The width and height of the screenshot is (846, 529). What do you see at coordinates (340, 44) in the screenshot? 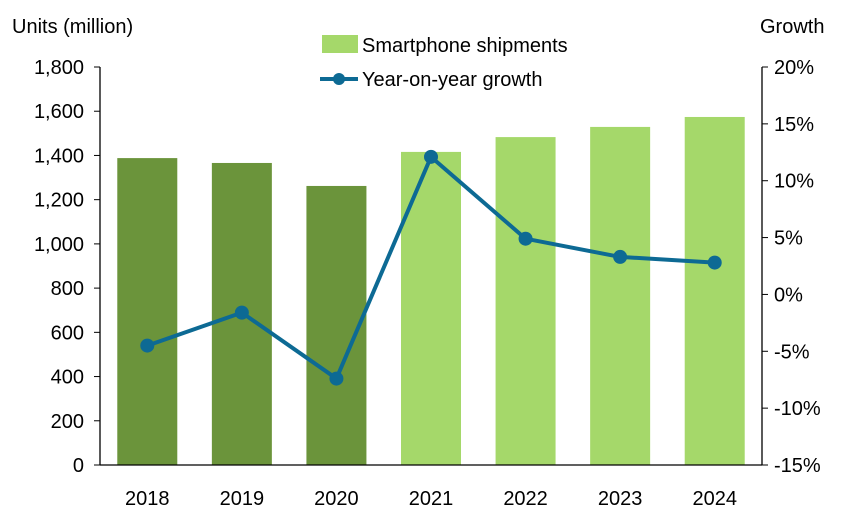
I see `legend-swatch-bars` at bounding box center [340, 44].